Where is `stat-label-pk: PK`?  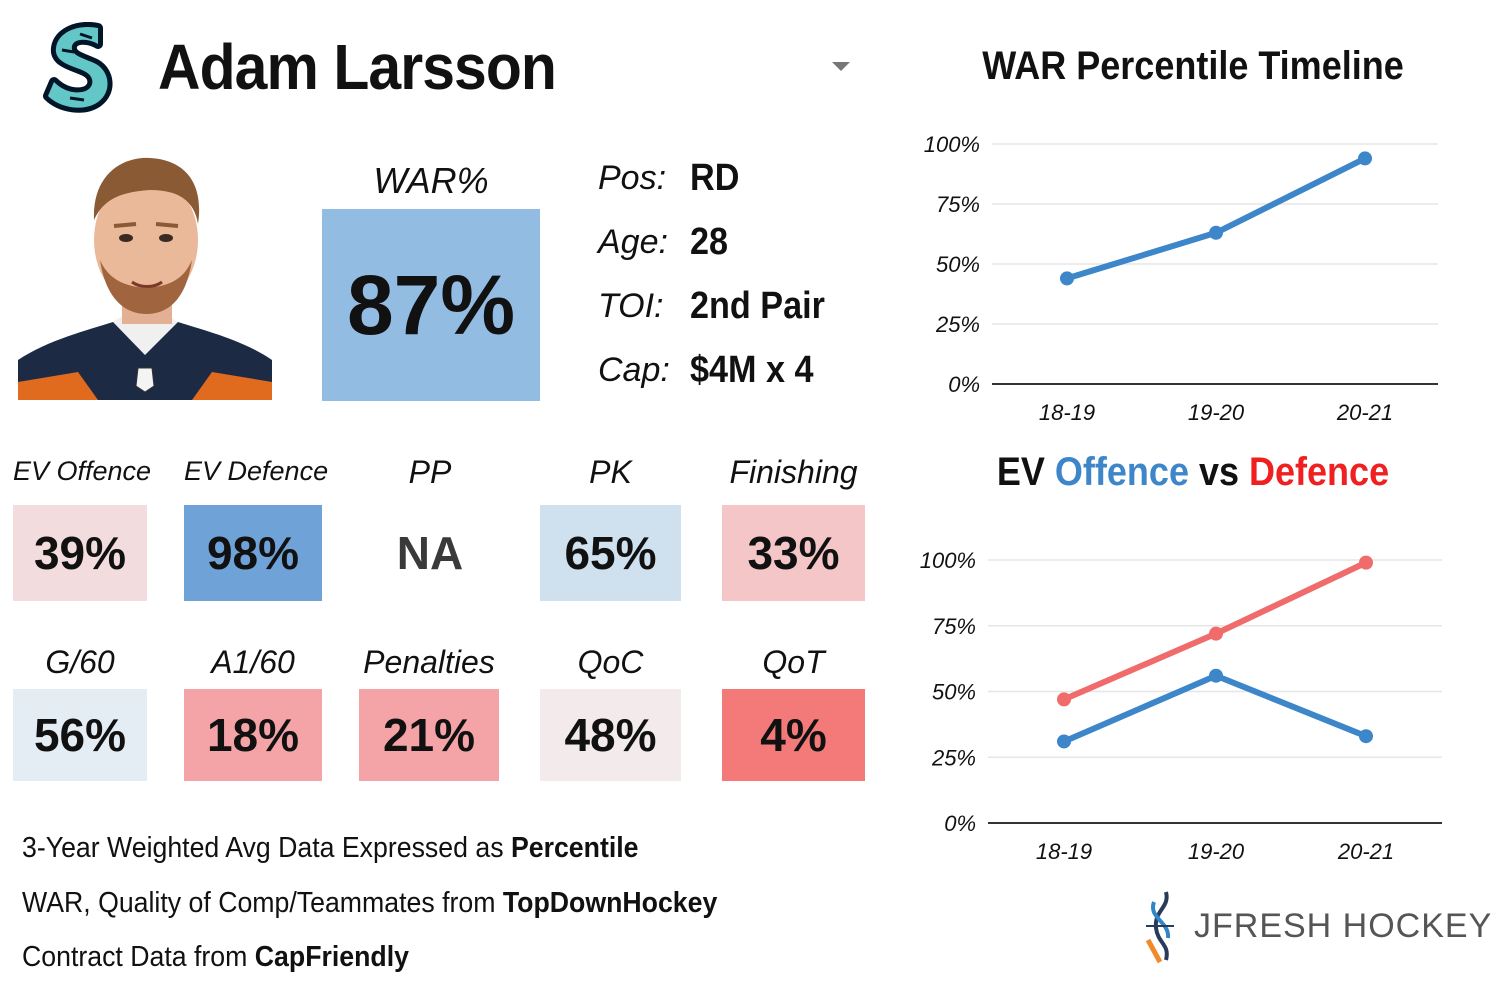
stat-label-pk: PK is located at coordinates (610, 472).